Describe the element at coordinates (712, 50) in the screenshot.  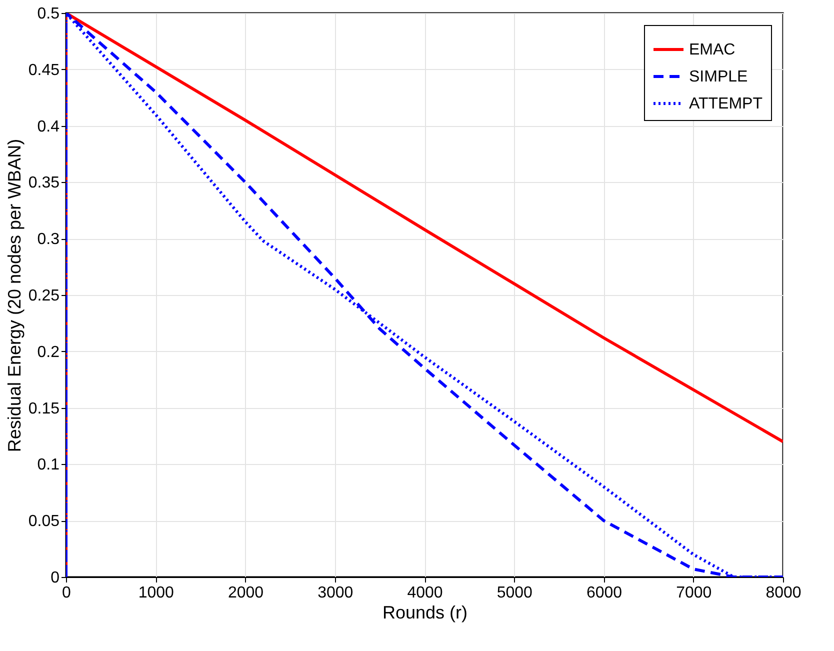
I see `legend-label: EMAC` at that location.